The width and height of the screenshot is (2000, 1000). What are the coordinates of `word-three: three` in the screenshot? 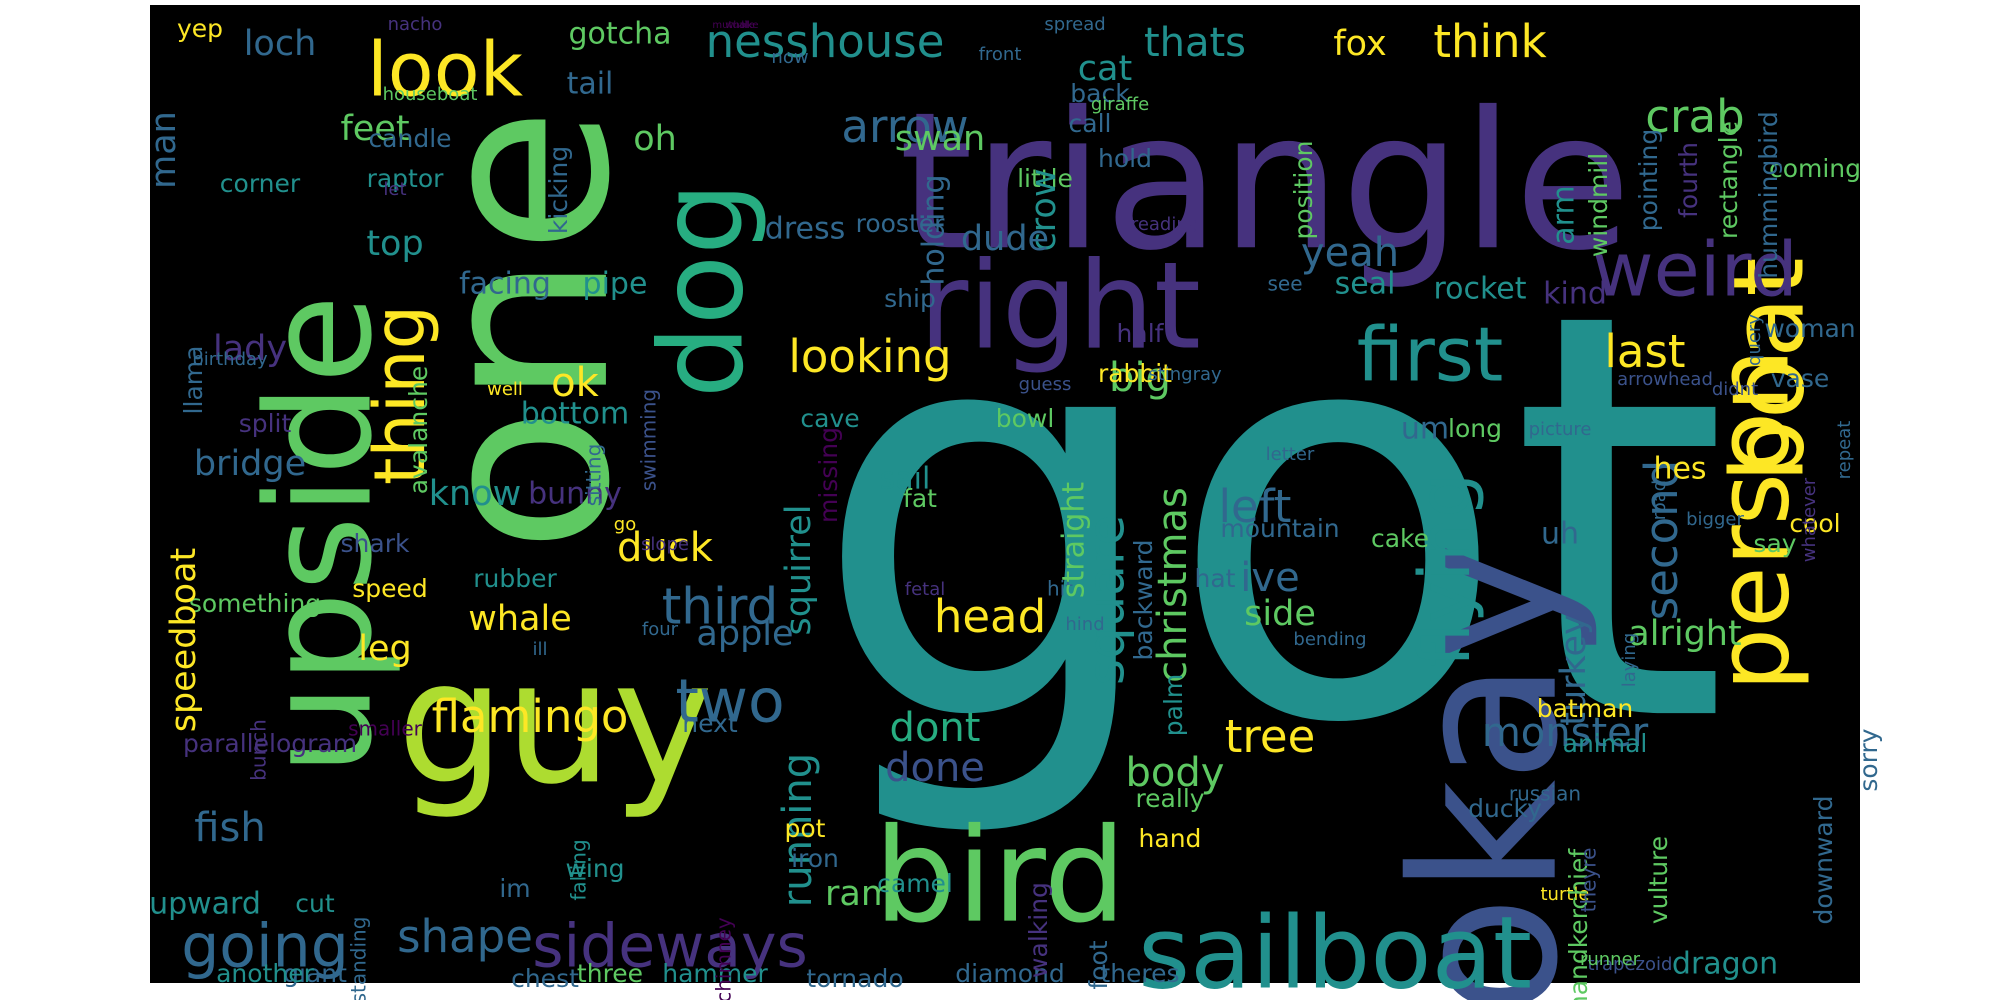 It's located at (610, 973).